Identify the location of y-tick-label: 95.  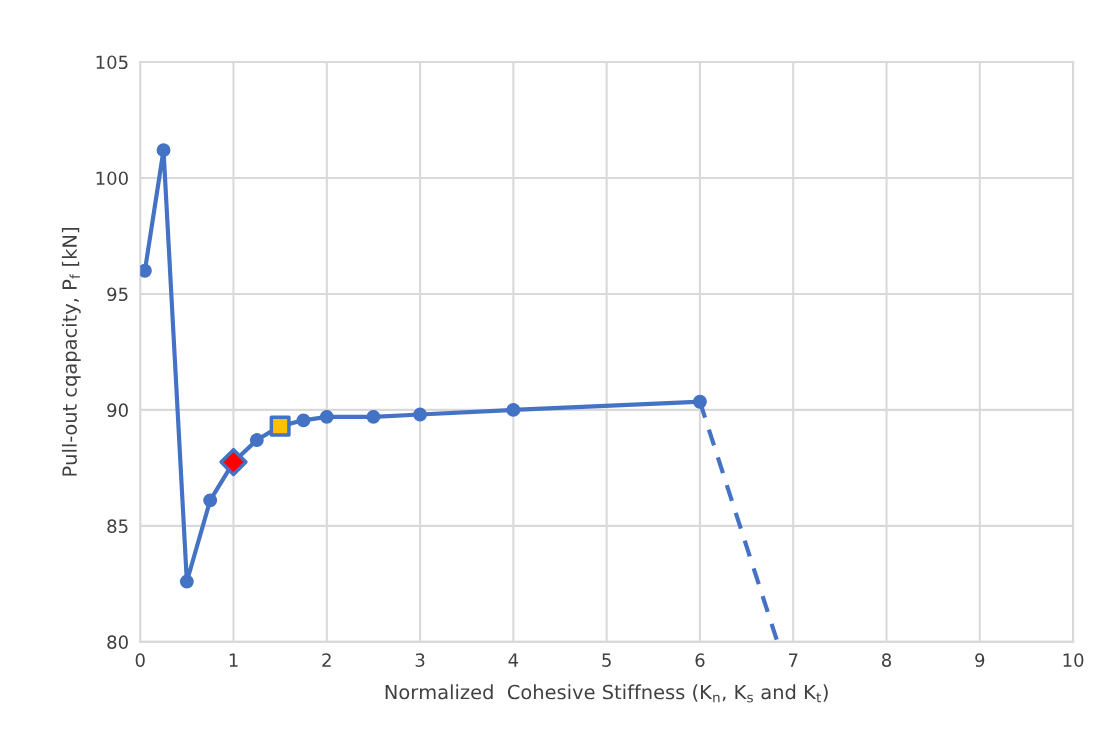
(117, 294).